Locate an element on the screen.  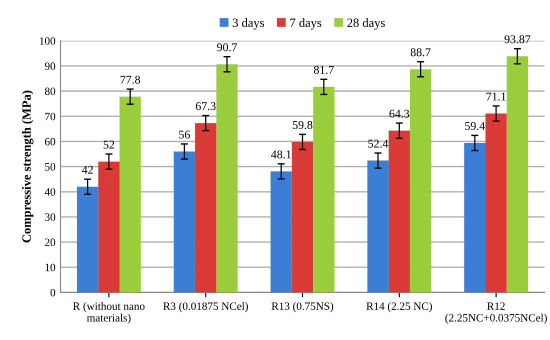
y-tick-label: 60 is located at coordinates (50, 142).